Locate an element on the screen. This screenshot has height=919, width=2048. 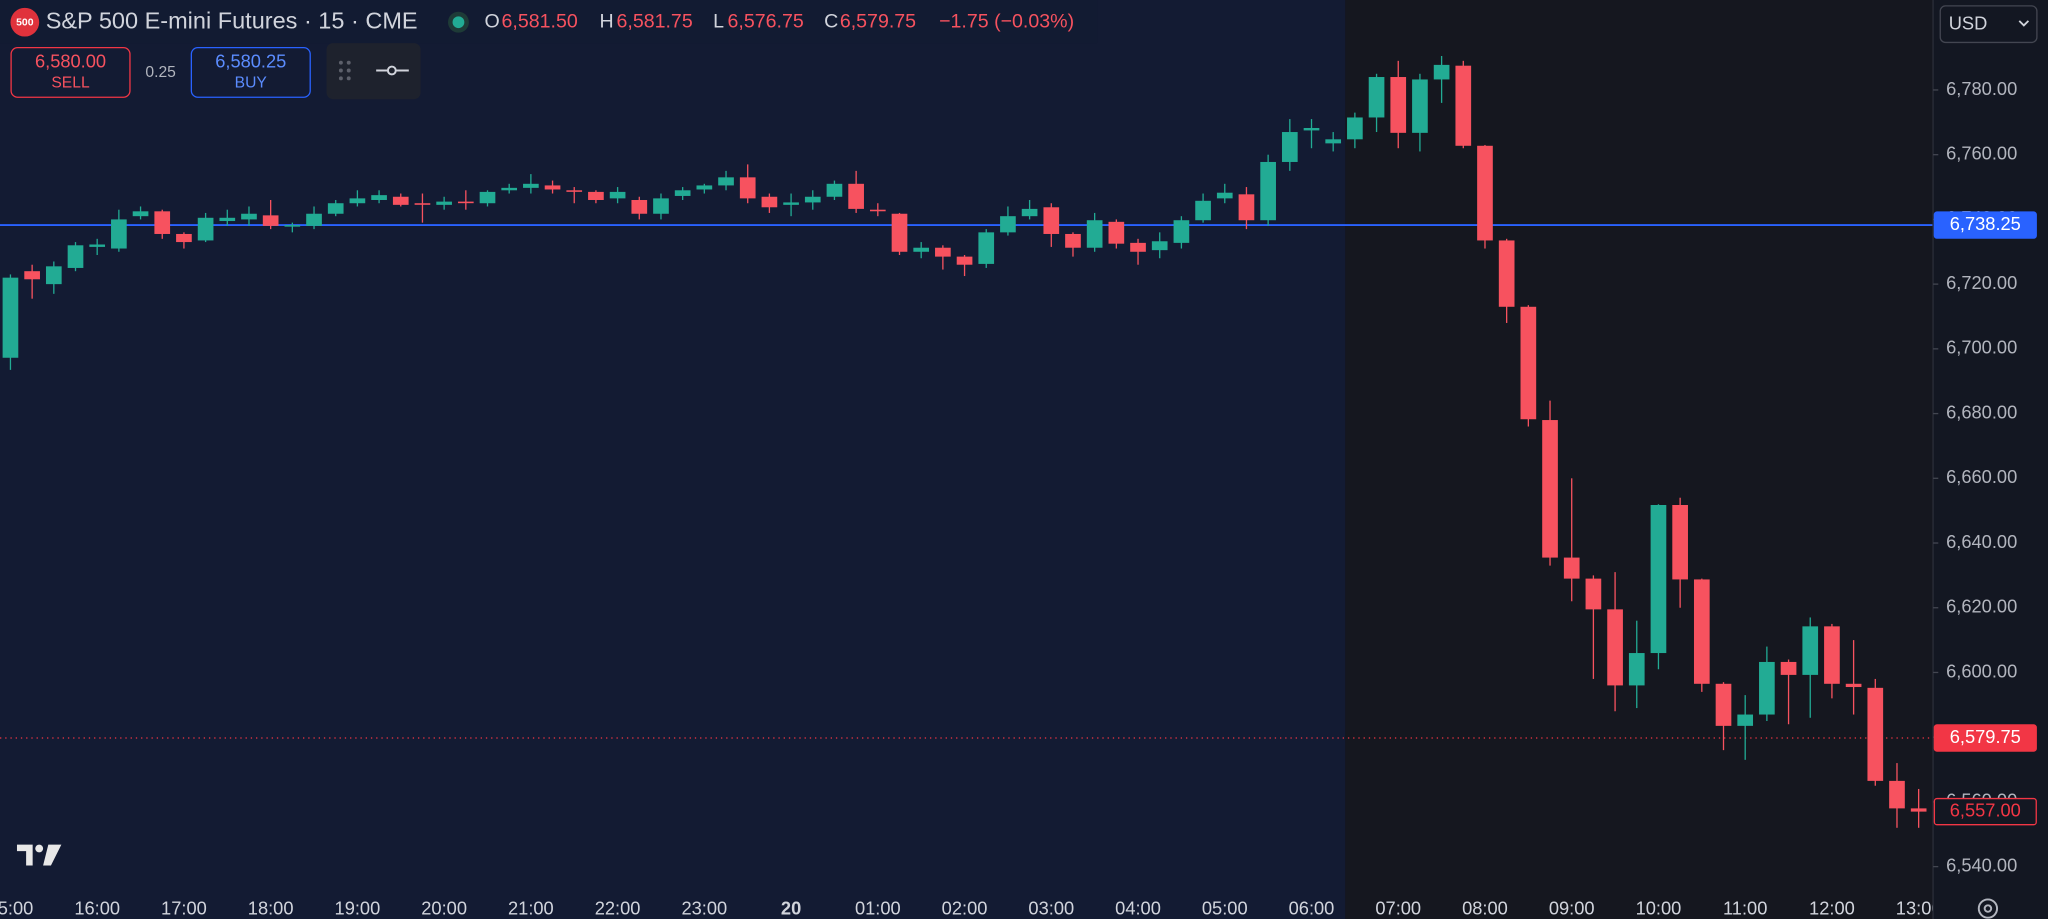
ohlc-value: 6,581.50 is located at coordinates (540, 21).